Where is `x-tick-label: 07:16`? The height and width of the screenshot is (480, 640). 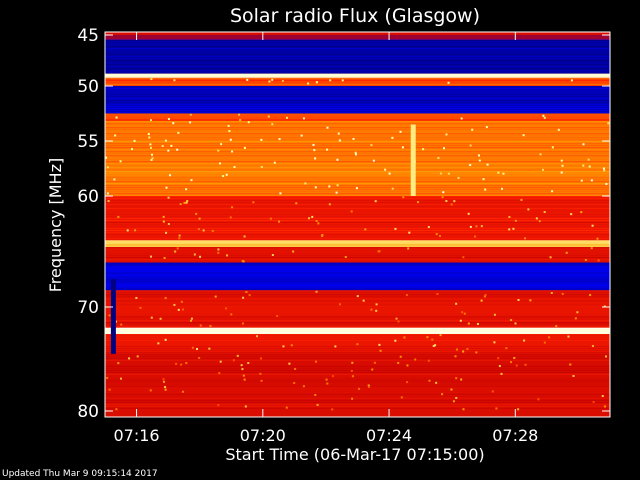 x-tick-label: 07:16 is located at coordinates (137, 435).